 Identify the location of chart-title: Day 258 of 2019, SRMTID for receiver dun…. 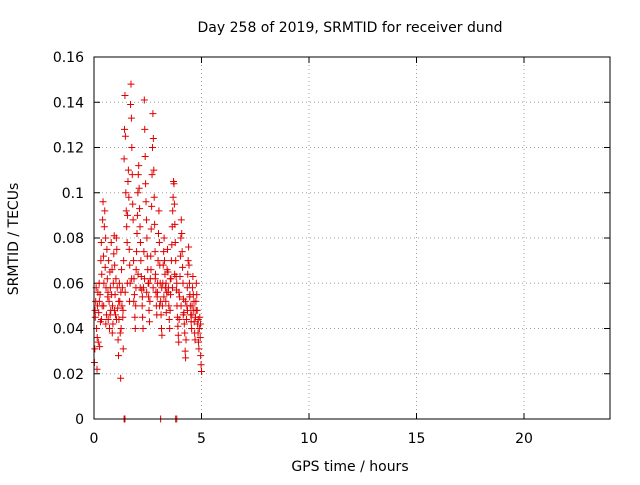
(350, 28).